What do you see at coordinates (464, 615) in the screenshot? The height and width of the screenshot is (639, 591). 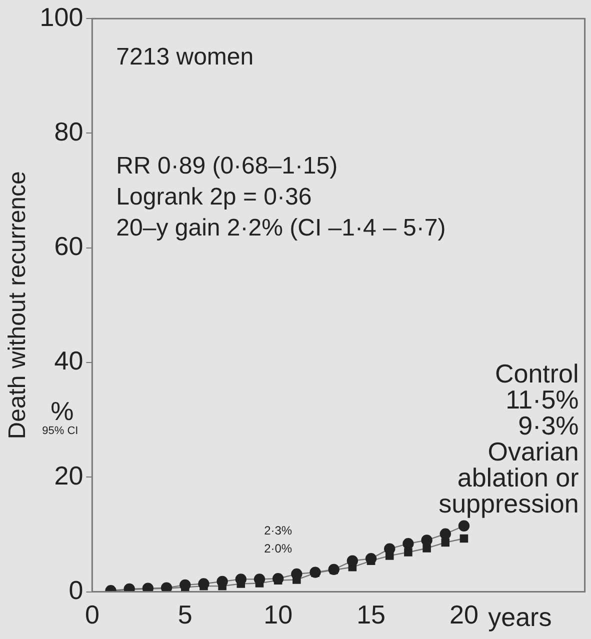 I see `x-tick-label: 20` at bounding box center [464, 615].